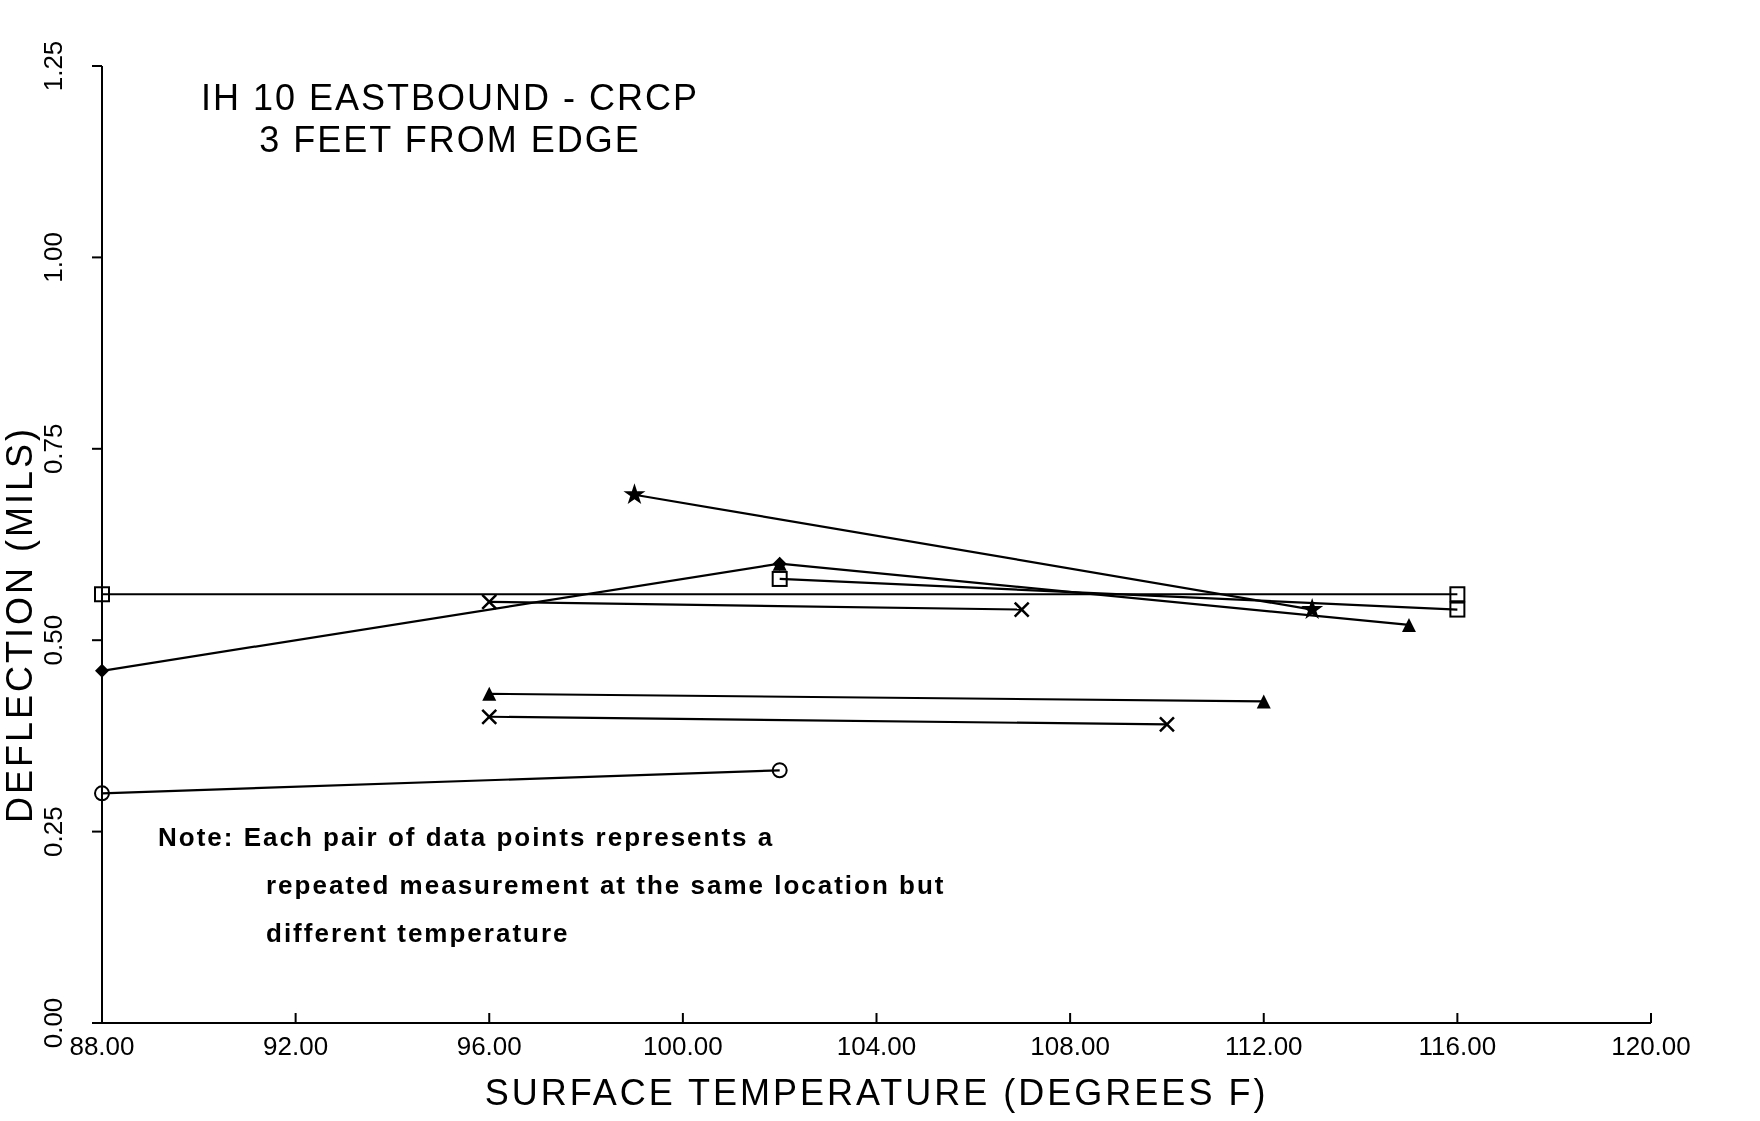 The width and height of the screenshot is (1760, 1121). Describe the element at coordinates (53, 66) in the screenshot. I see `y-tick-label: 1.25` at that location.